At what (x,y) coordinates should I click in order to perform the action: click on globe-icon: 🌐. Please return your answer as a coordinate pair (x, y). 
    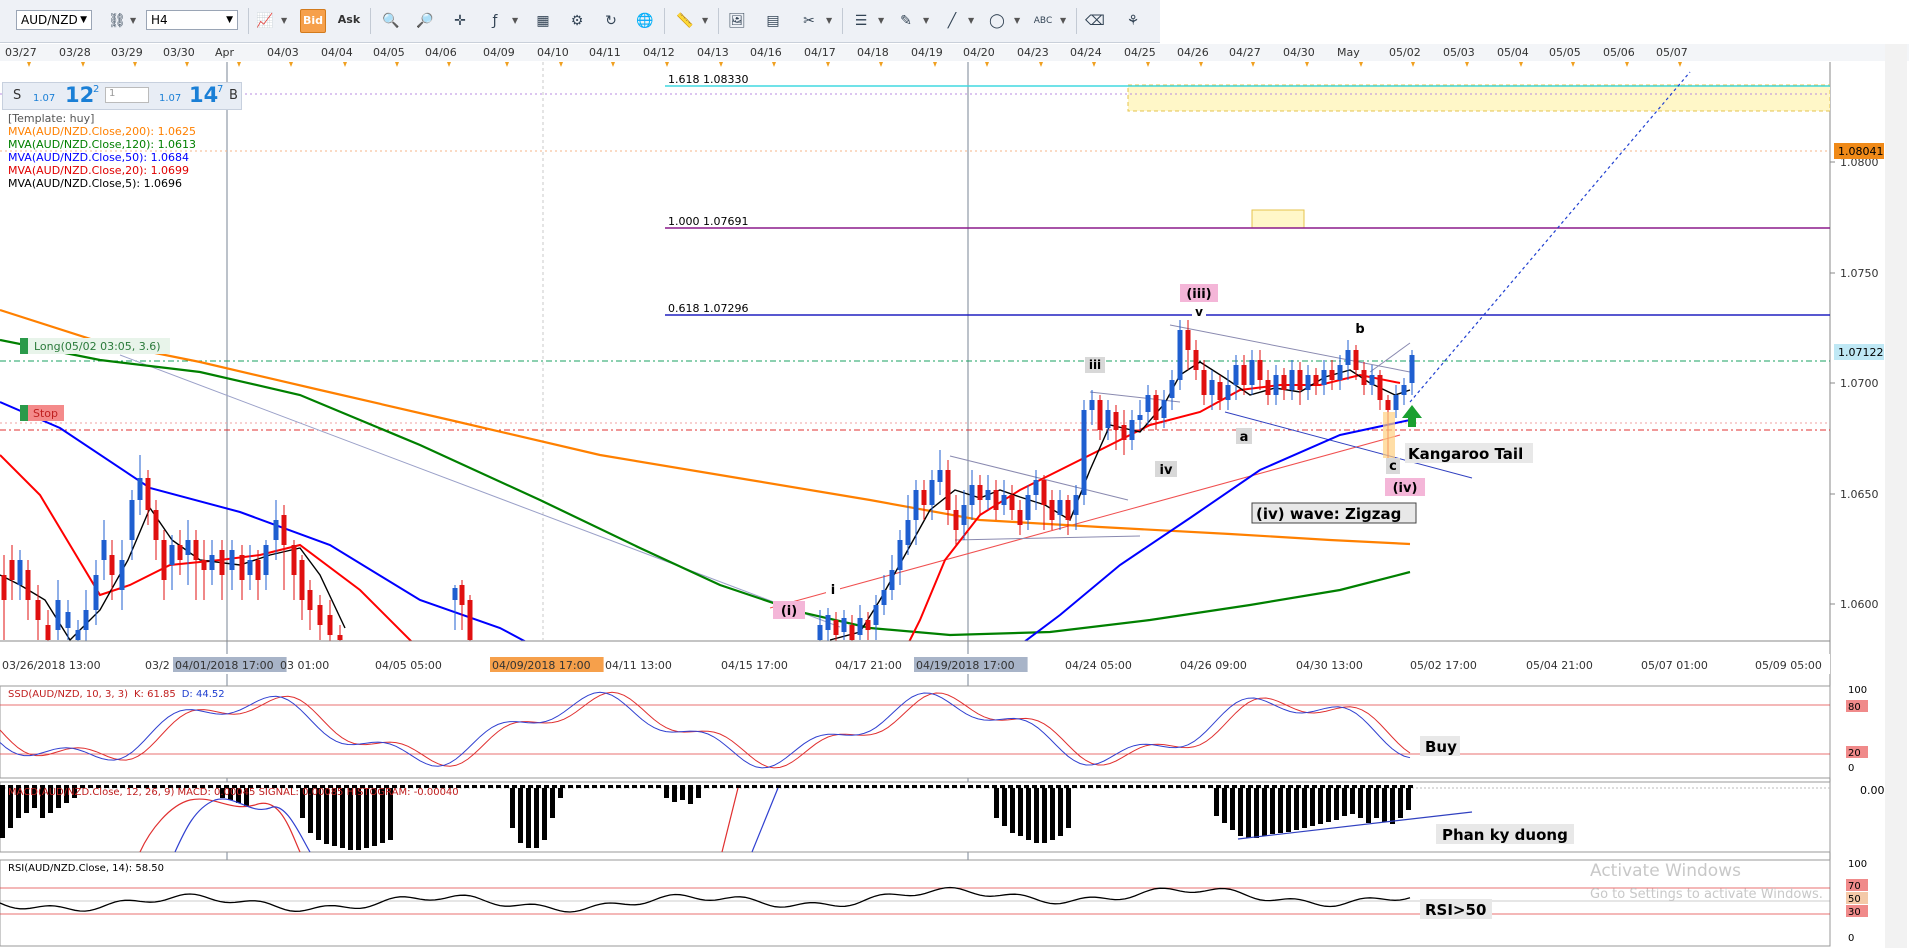
    Looking at the image, I should click on (645, 21).